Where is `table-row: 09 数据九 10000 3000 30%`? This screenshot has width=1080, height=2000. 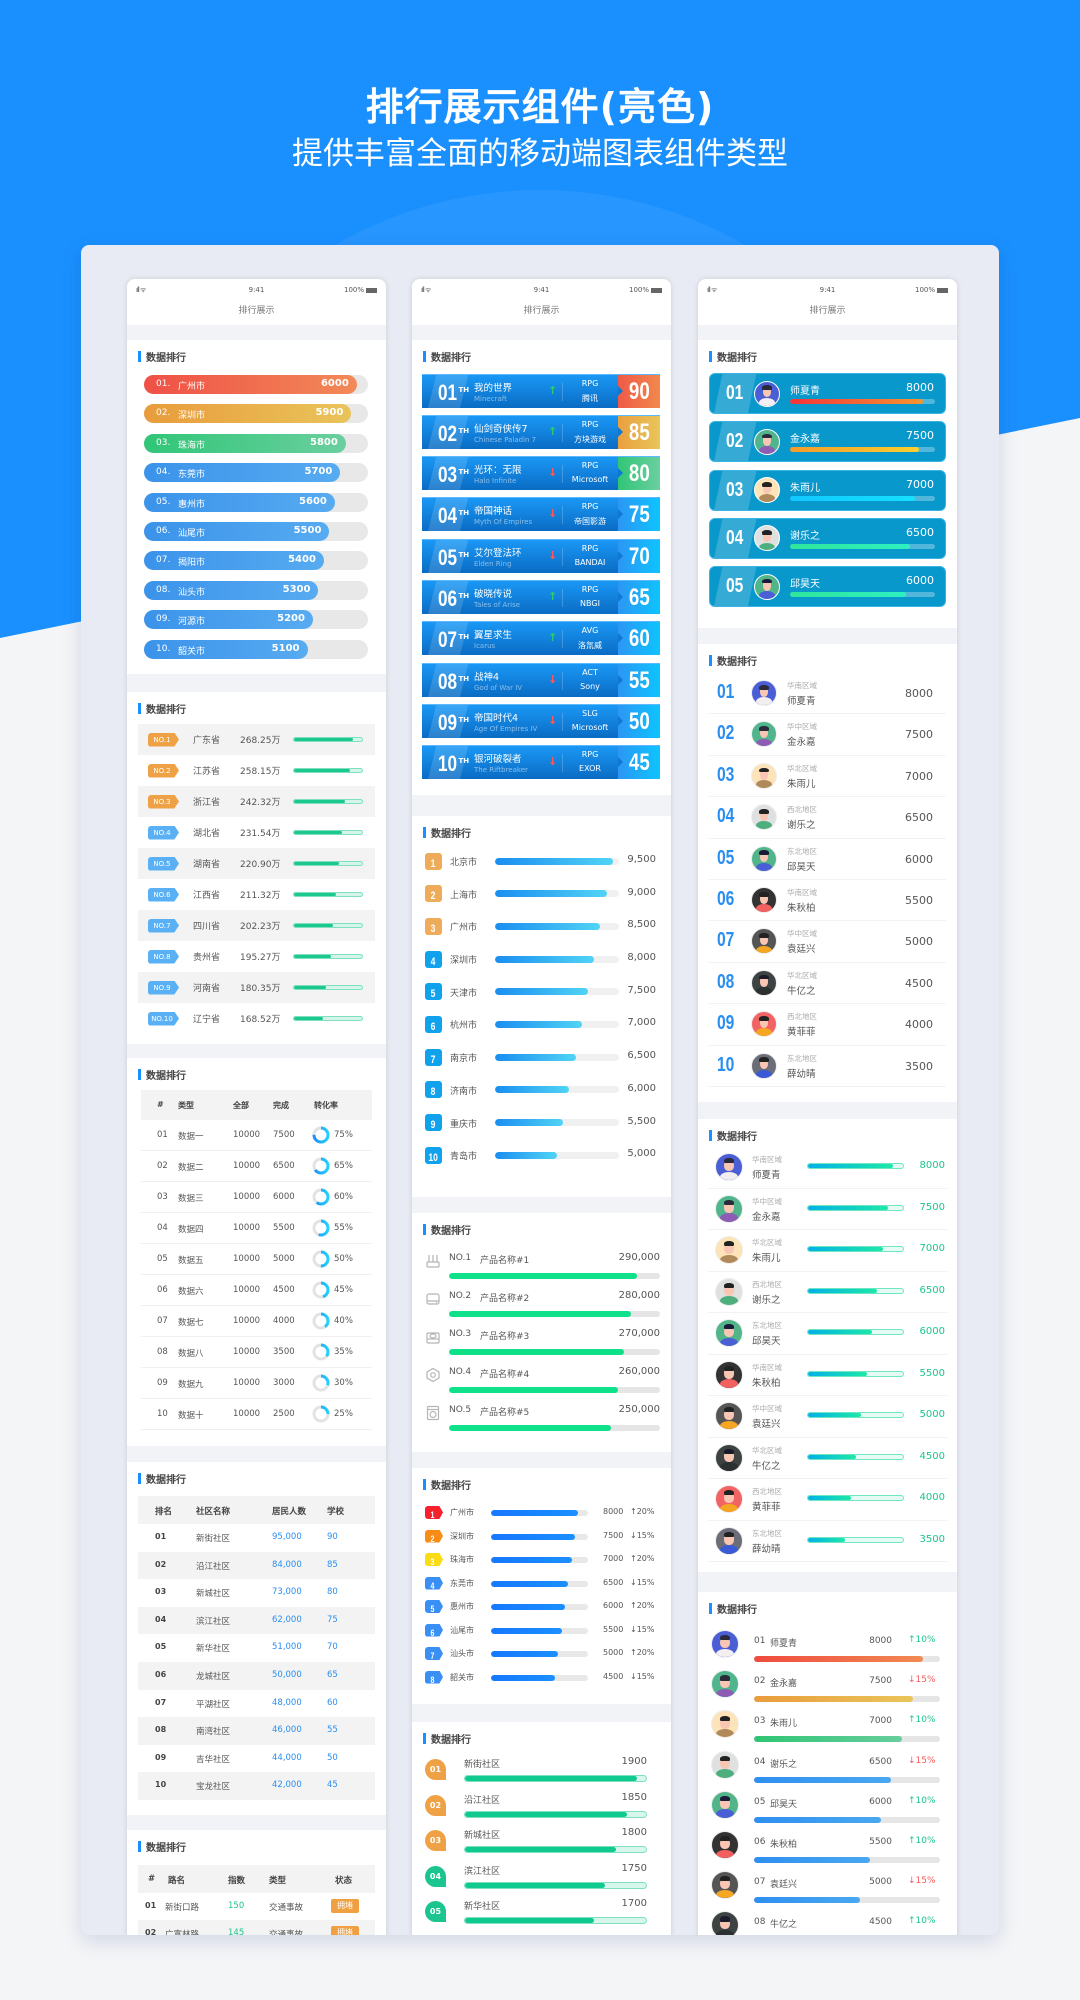 table-row: 09 数据九 10000 3000 30% is located at coordinates (256, 1383).